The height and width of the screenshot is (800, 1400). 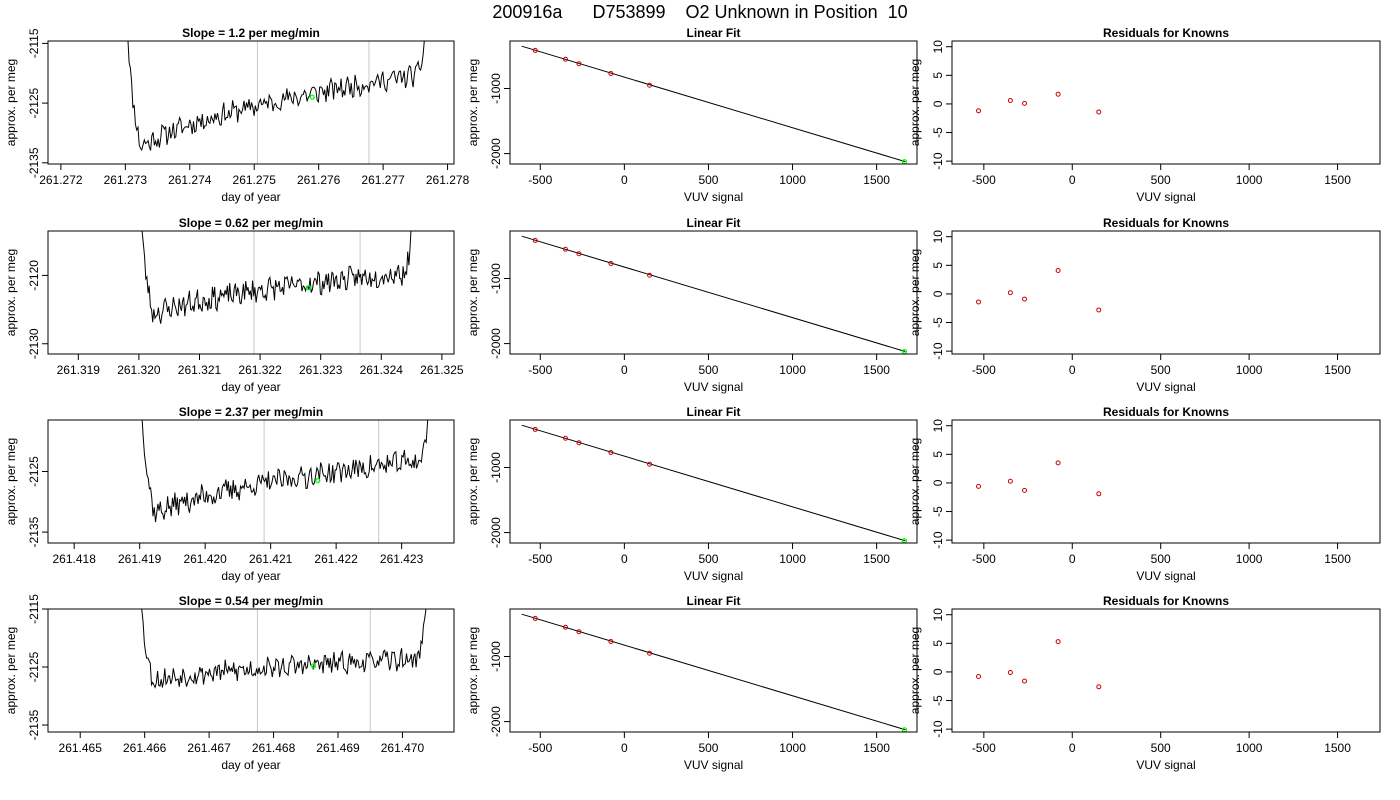 I want to click on x-tick-label: 261.276, so click(x=319, y=180).